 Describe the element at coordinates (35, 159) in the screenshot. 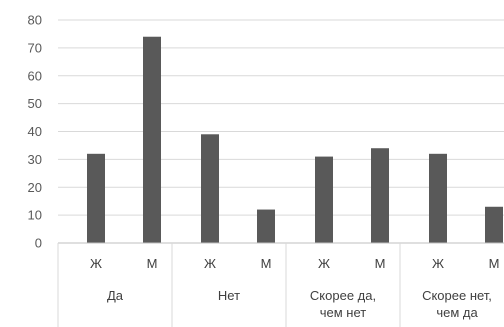

I see `y-tick-label: 30` at that location.